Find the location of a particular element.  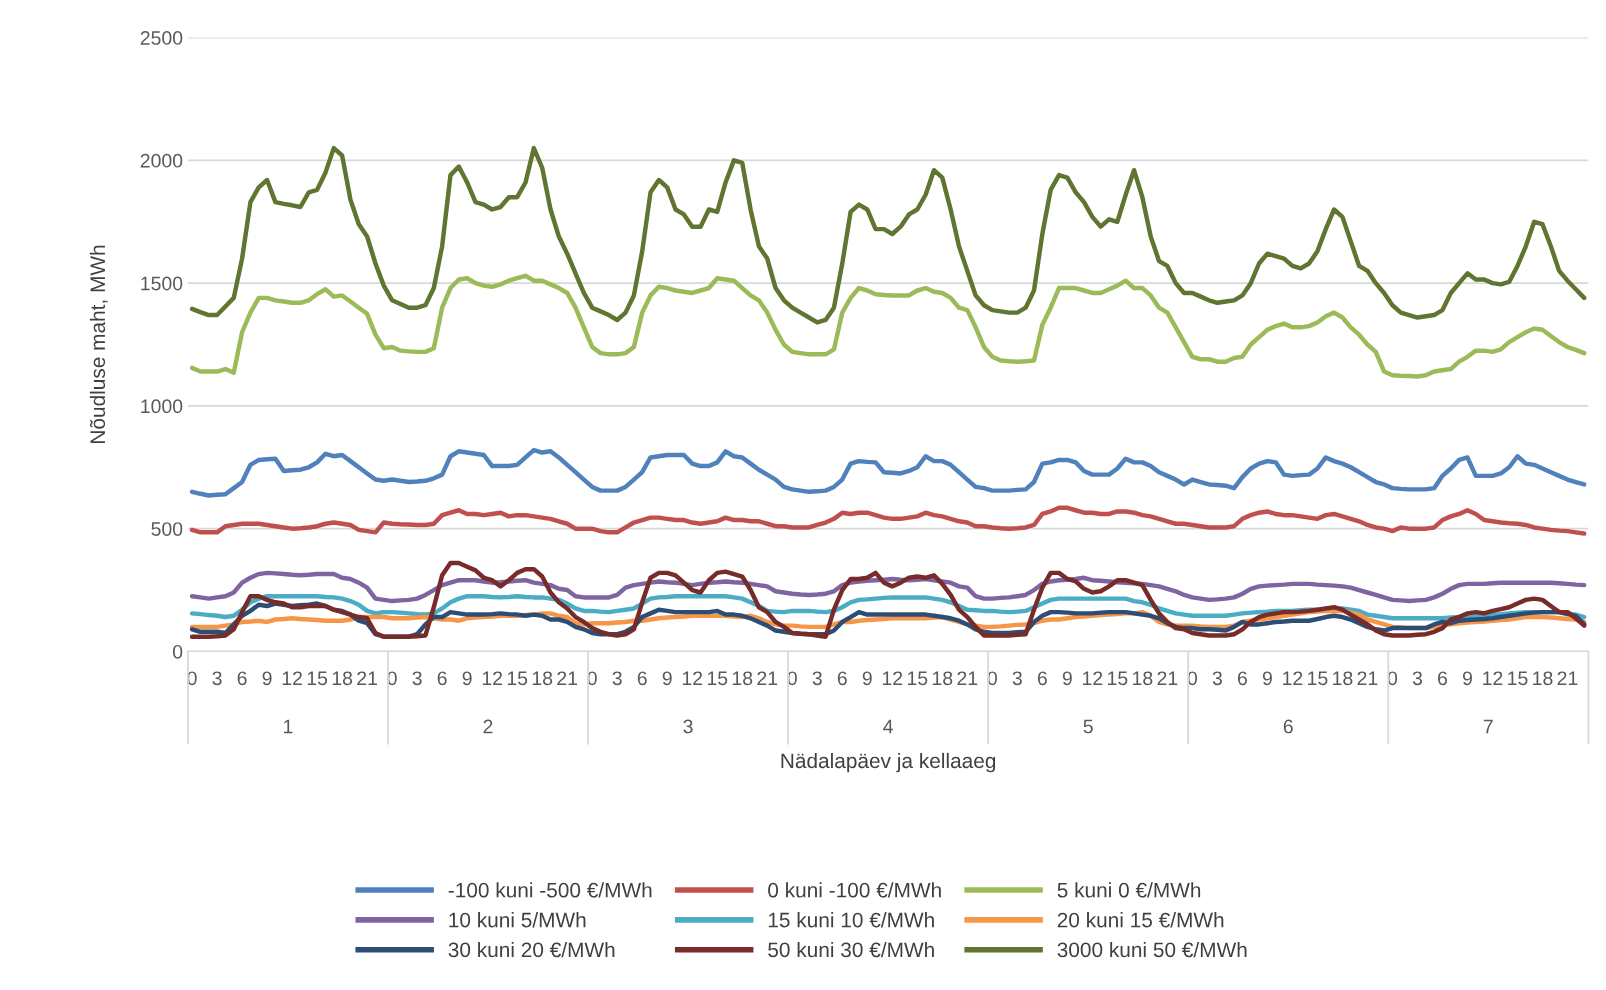

text: 3 is located at coordinates (688, 726).